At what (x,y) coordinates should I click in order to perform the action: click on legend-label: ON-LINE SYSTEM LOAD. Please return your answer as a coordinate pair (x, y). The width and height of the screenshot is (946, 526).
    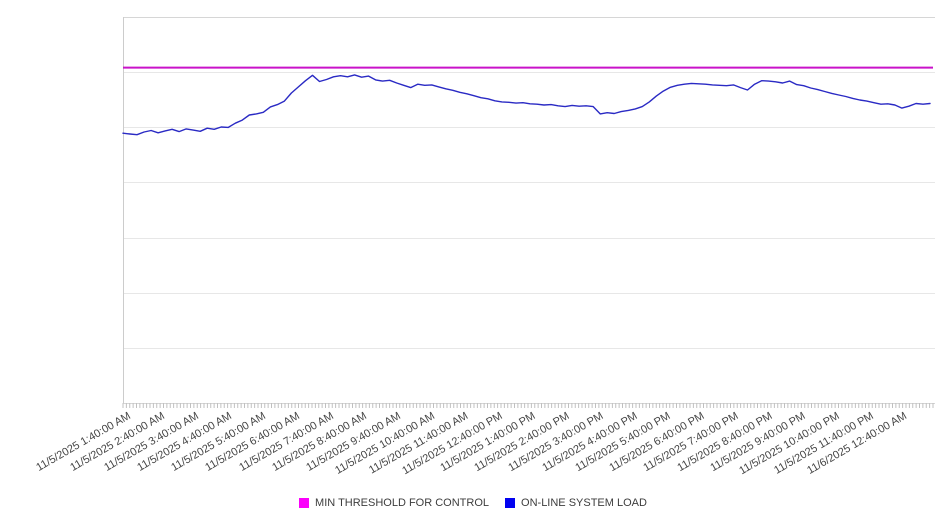
    Looking at the image, I should click on (584, 503).